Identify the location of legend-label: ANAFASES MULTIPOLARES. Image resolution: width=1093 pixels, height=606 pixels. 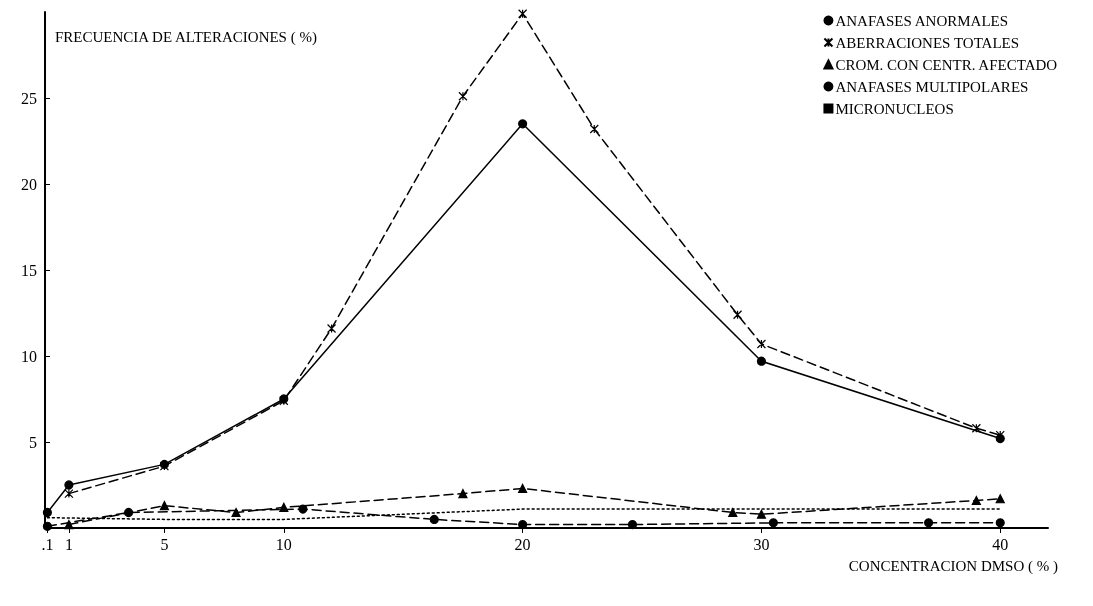
(932, 86).